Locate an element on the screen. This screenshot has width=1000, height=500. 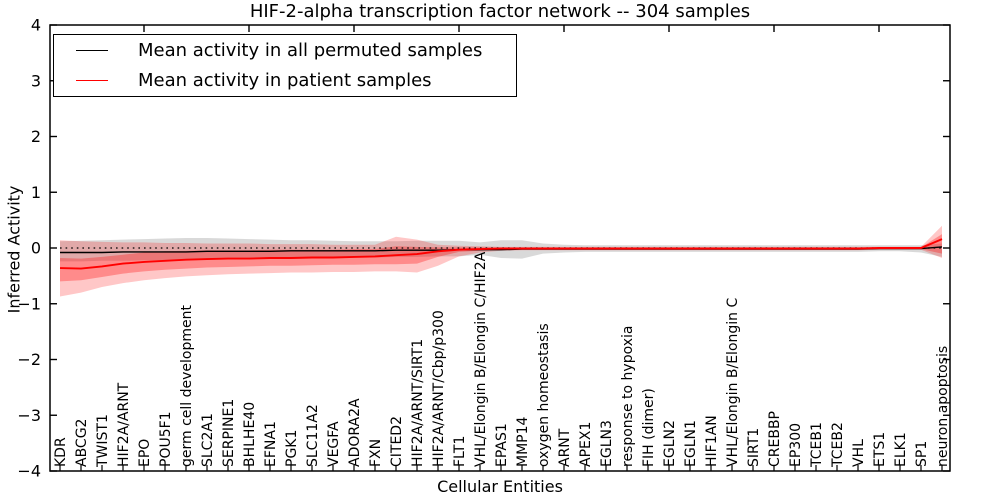
x-tick-label: EP300 is located at coordinates (796, 445).